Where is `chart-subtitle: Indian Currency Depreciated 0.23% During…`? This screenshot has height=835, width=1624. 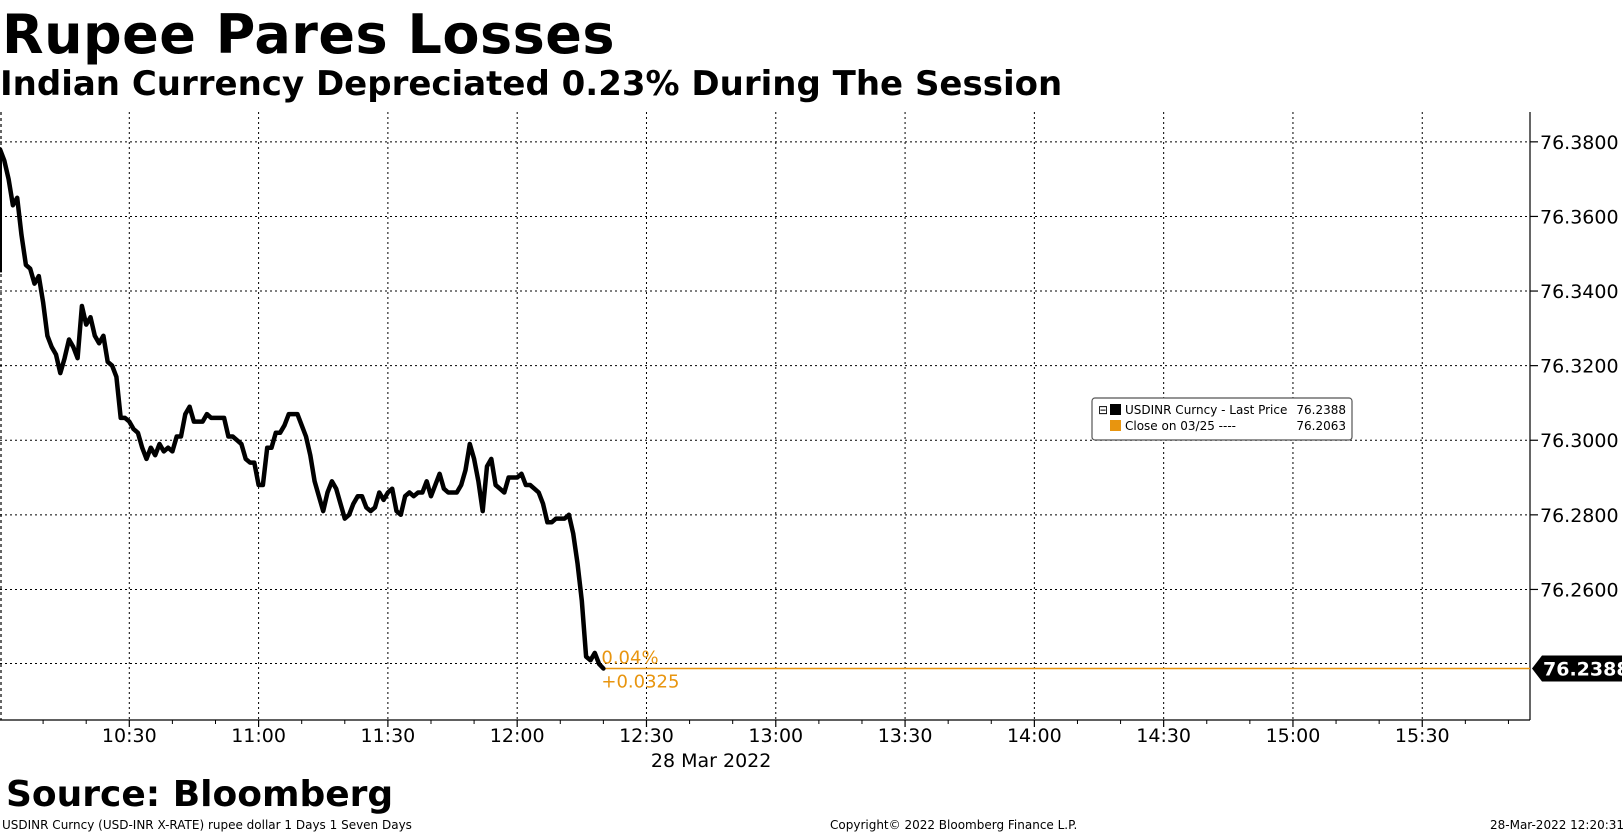
chart-subtitle: Indian Currency Depreciated 0.23% During… is located at coordinates (531, 84).